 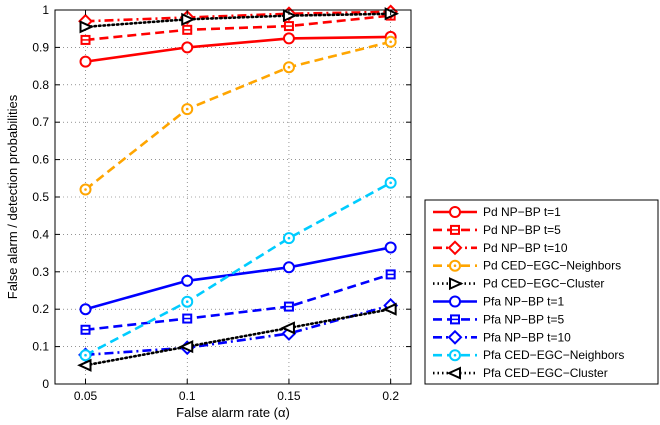 What do you see at coordinates (45, 384) in the screenshot?
I see `y-tick-label: 0` at bounding box center [45, 384].